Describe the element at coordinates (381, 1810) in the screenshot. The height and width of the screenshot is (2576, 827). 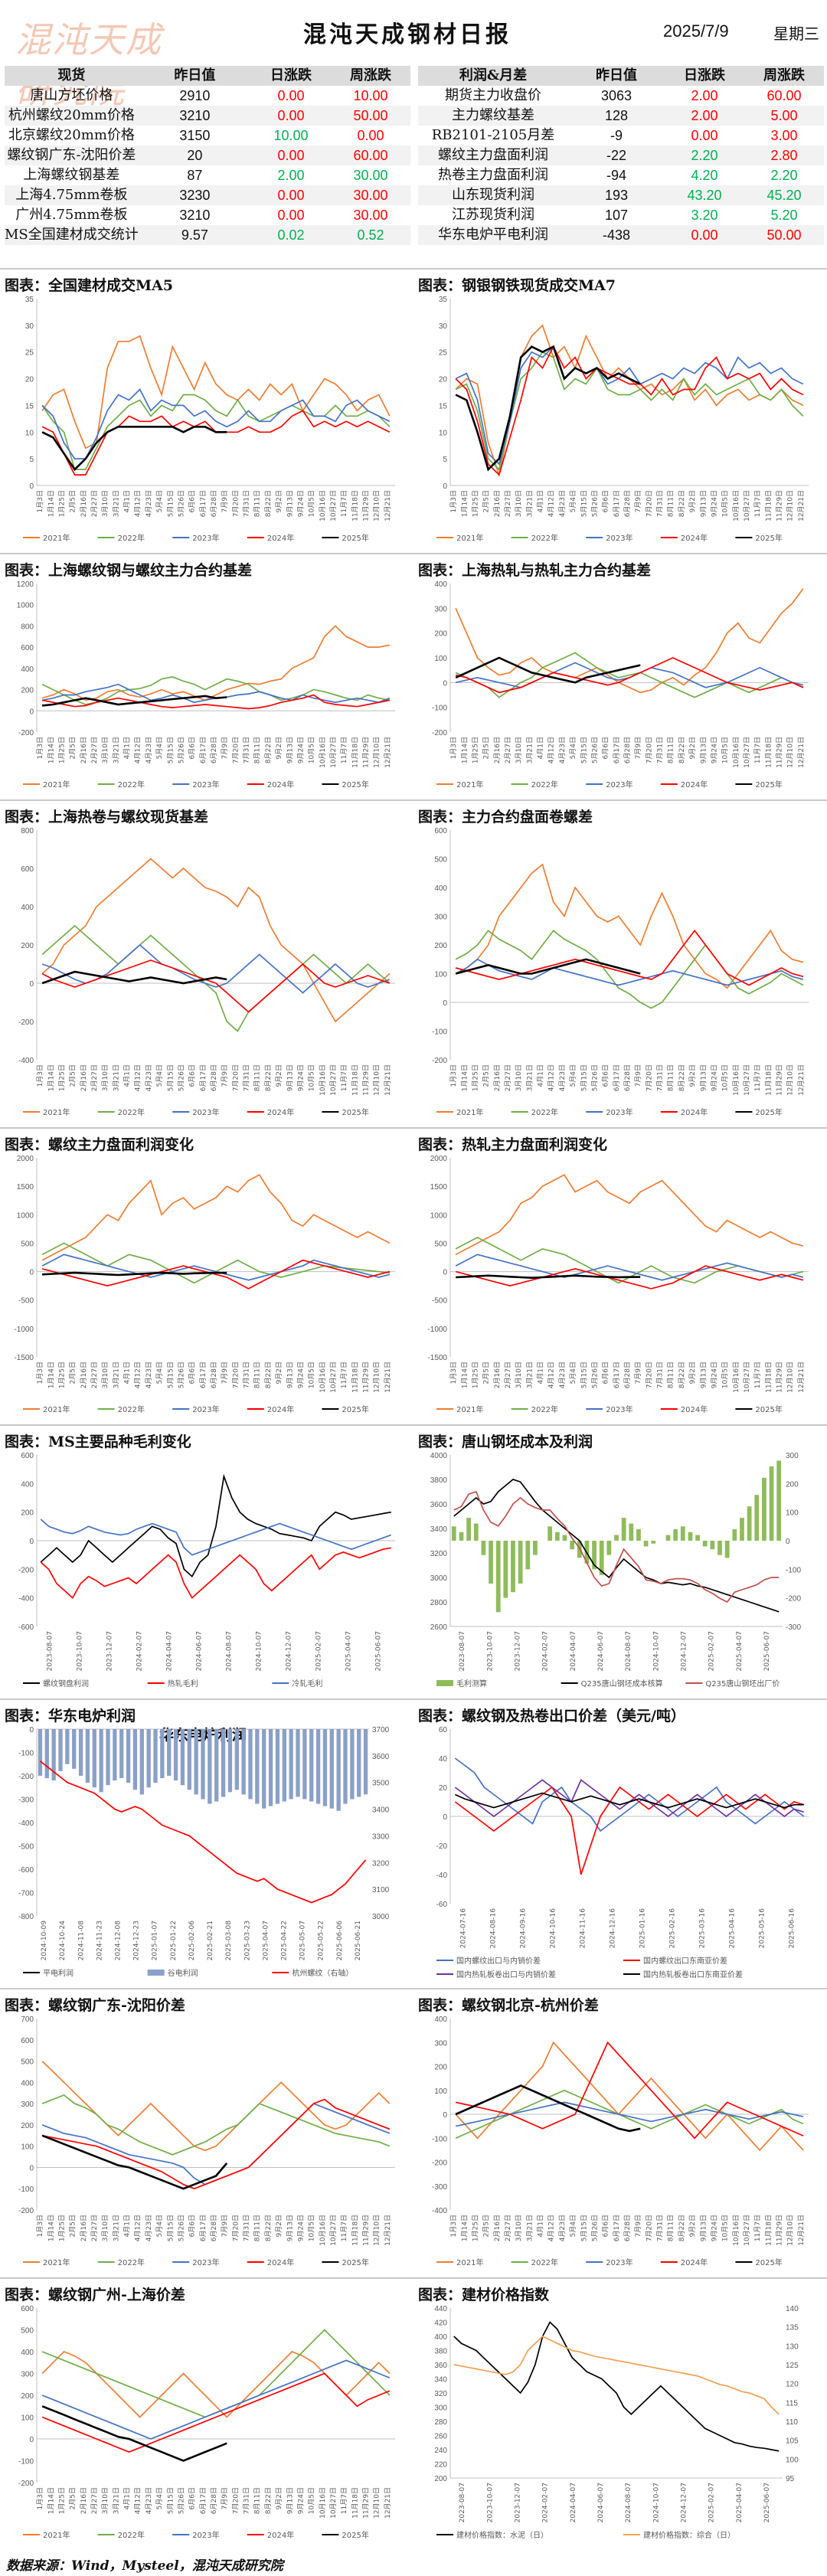
I see `y2-tick-label: 3400` at that location.